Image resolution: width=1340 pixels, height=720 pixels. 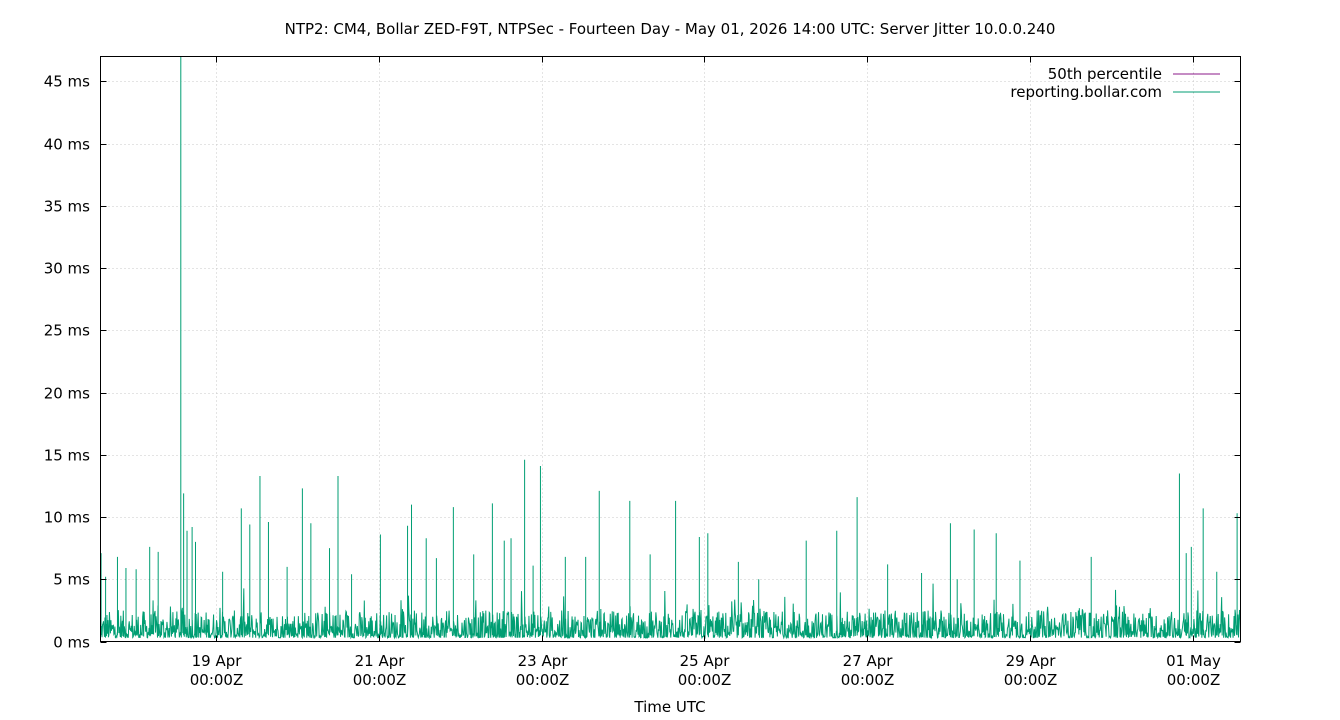 I want to click on x-tick-label: 23 Apr, so click(x=543, y=661).